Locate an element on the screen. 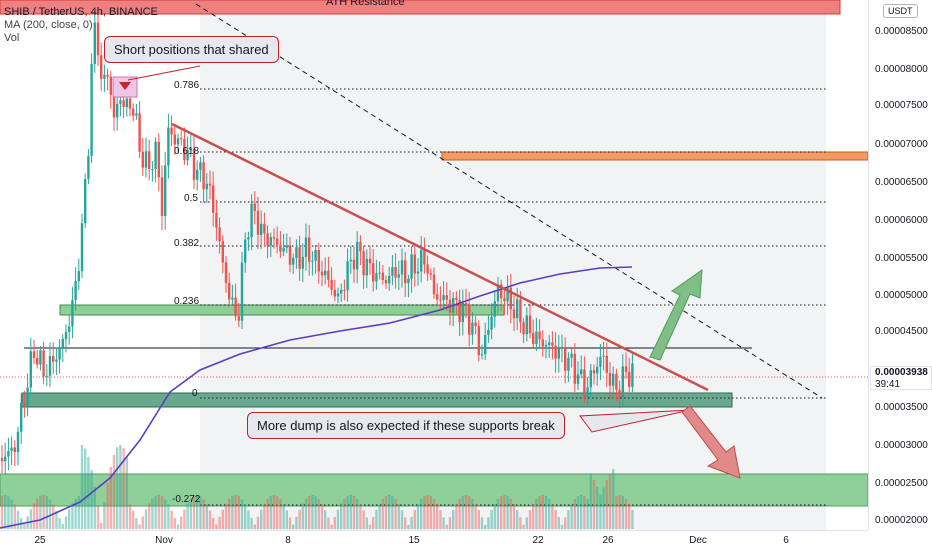 Image resolution: width=932 pixels, height=551 pixels. price-label: 0.00002500 is located at coordinates (901, 483).